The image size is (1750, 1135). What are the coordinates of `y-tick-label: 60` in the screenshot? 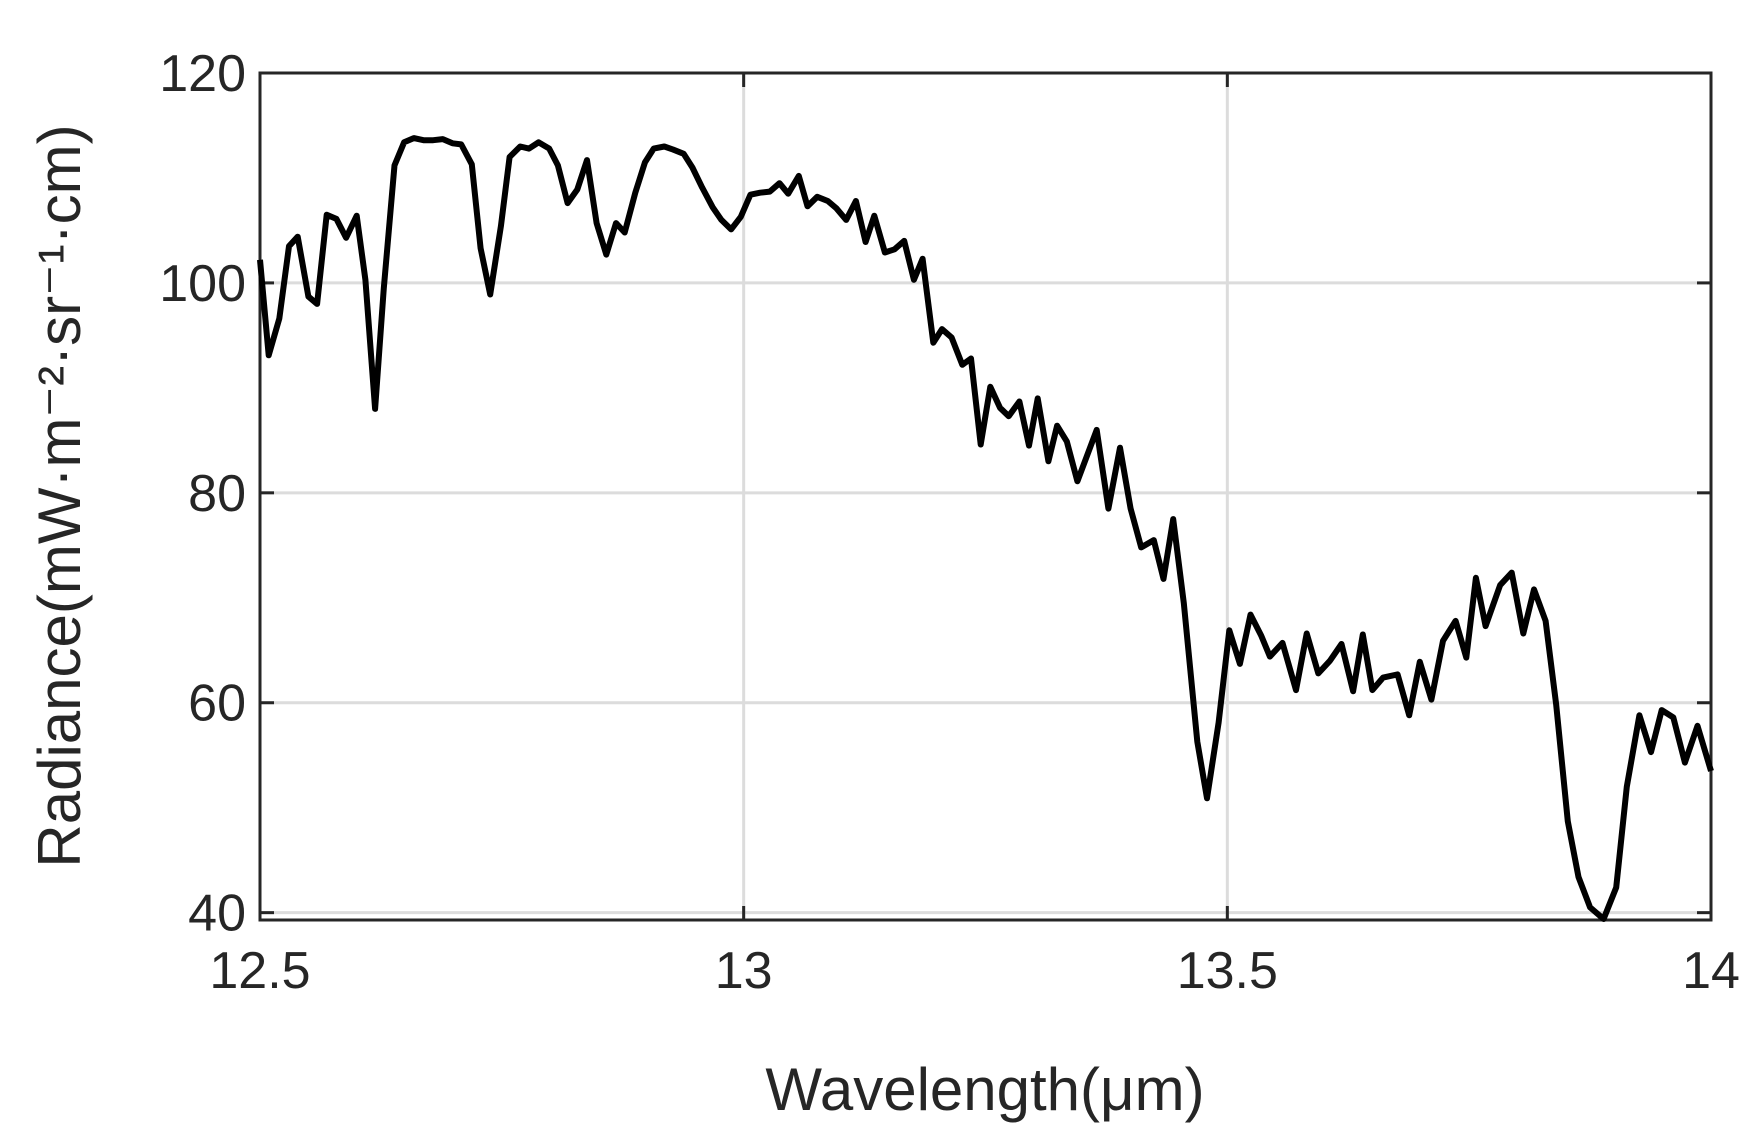 It's located at (217, 704).